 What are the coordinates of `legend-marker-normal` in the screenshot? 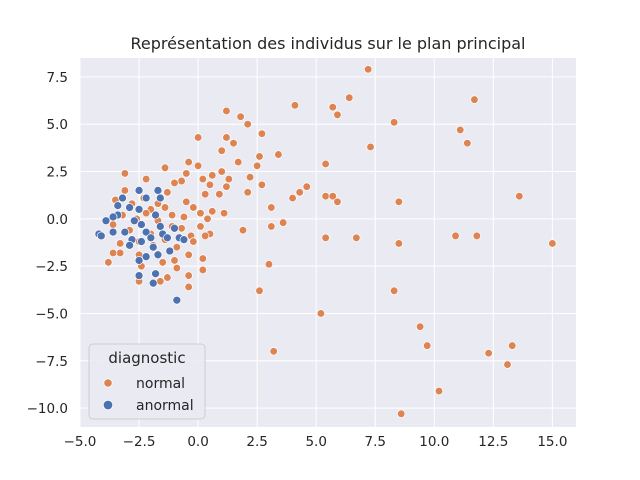 It's located at (108, 383).